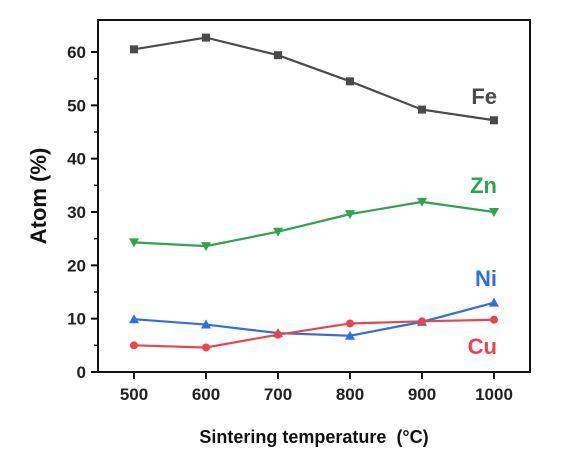 This screenshot has height=460, width=576. I want to click on x-axis: 500 600 700 800 900 1000, so click(316, 388).